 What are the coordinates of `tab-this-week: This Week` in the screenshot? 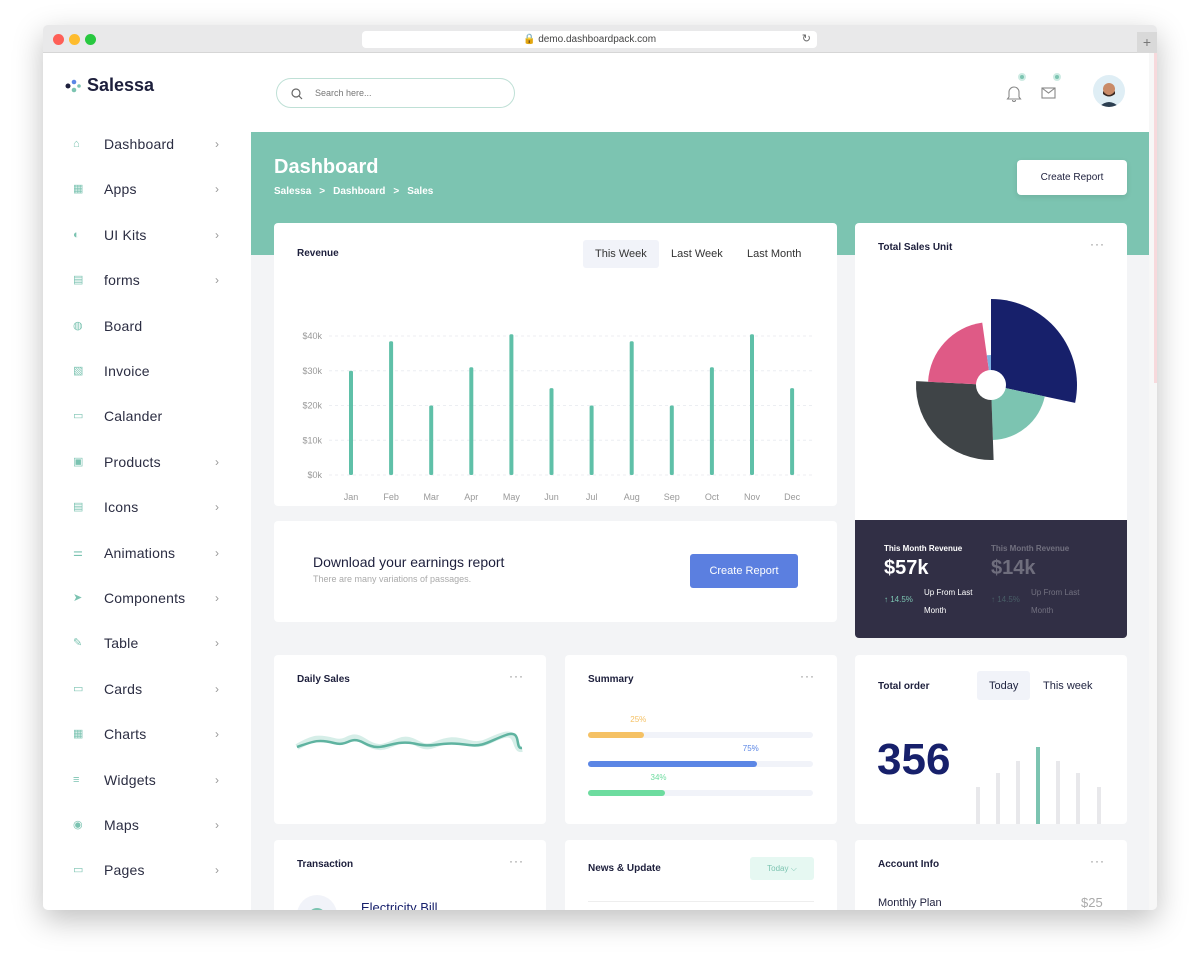 It's located at (621, 254).